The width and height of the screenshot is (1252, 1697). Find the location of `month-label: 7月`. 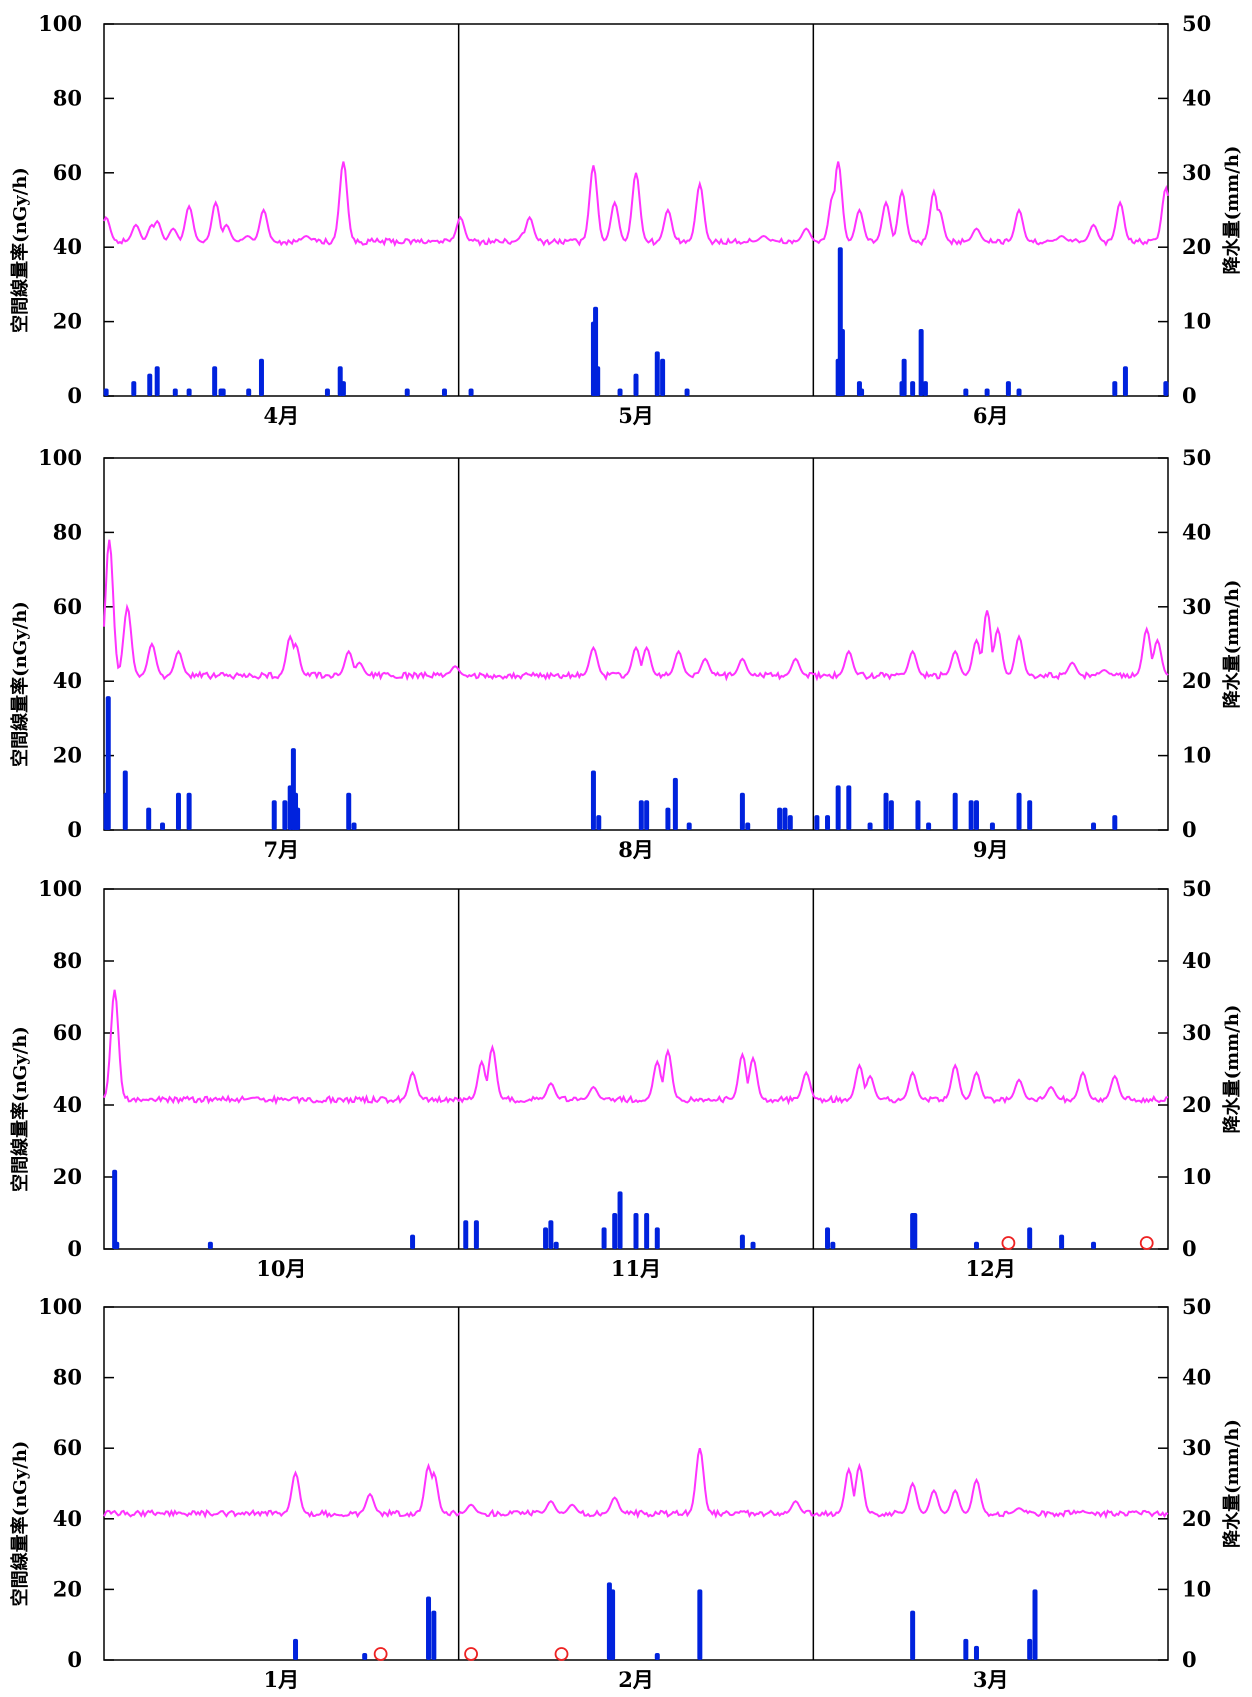

month-label: 7月 is located at coordinates (282, 849).